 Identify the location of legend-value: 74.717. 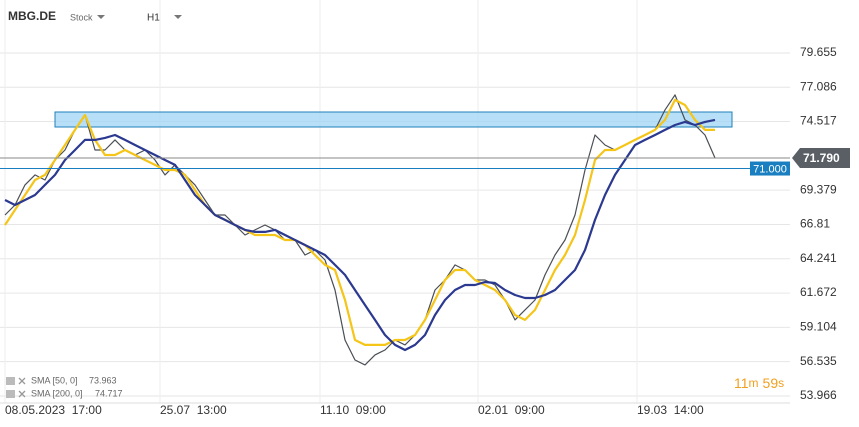
(109, 393).